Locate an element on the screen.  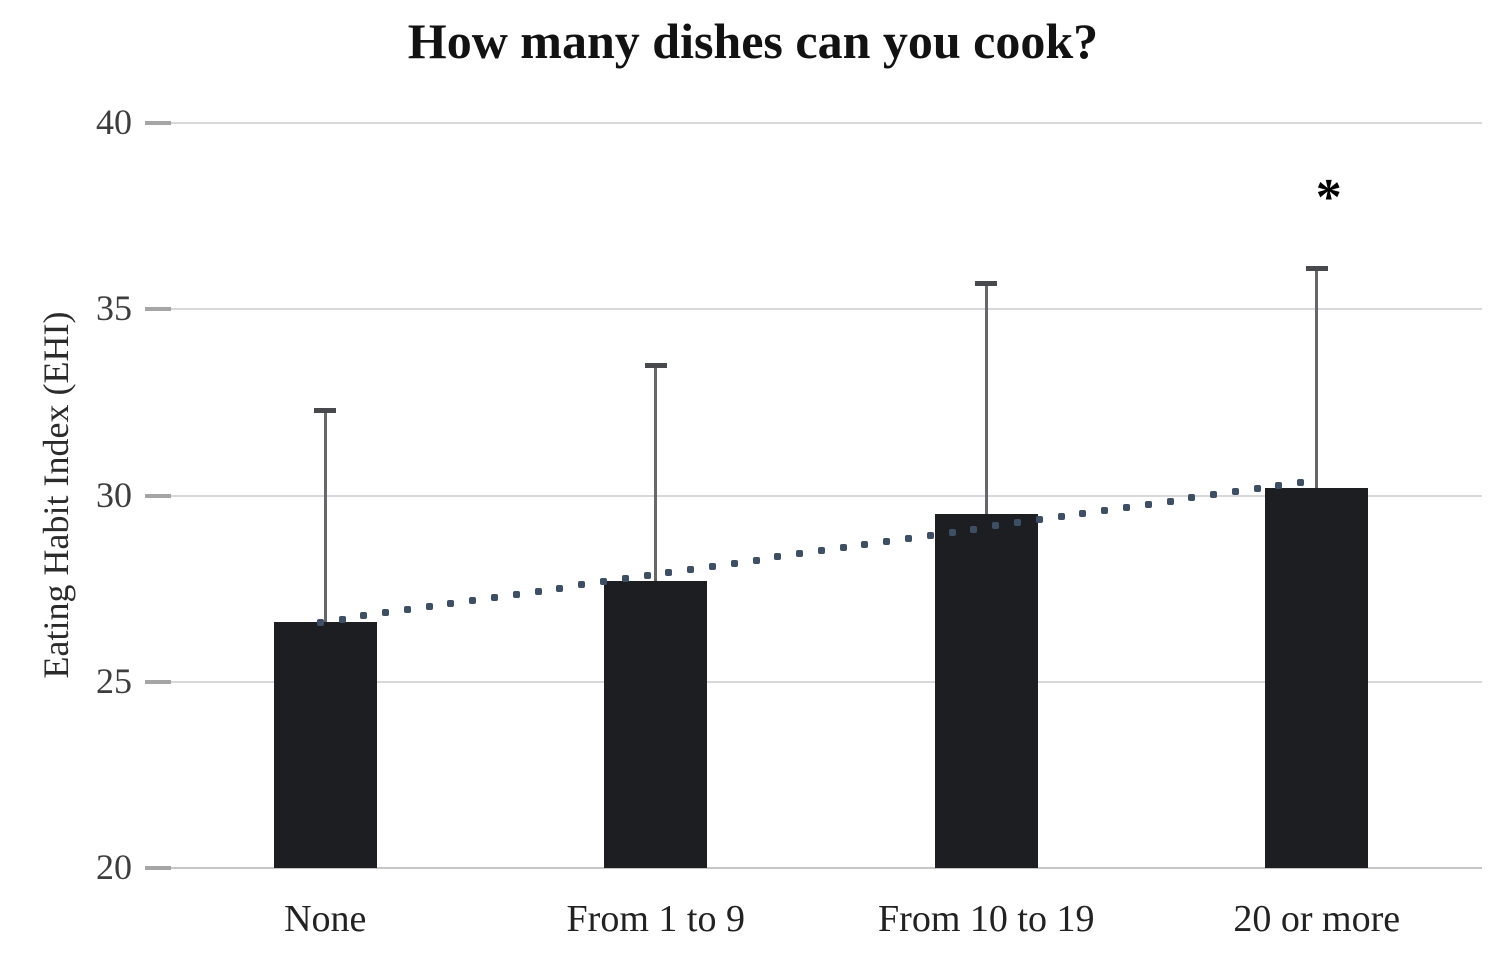
x-category-label-3: 20 or more is located at coordinates (1317, 919).